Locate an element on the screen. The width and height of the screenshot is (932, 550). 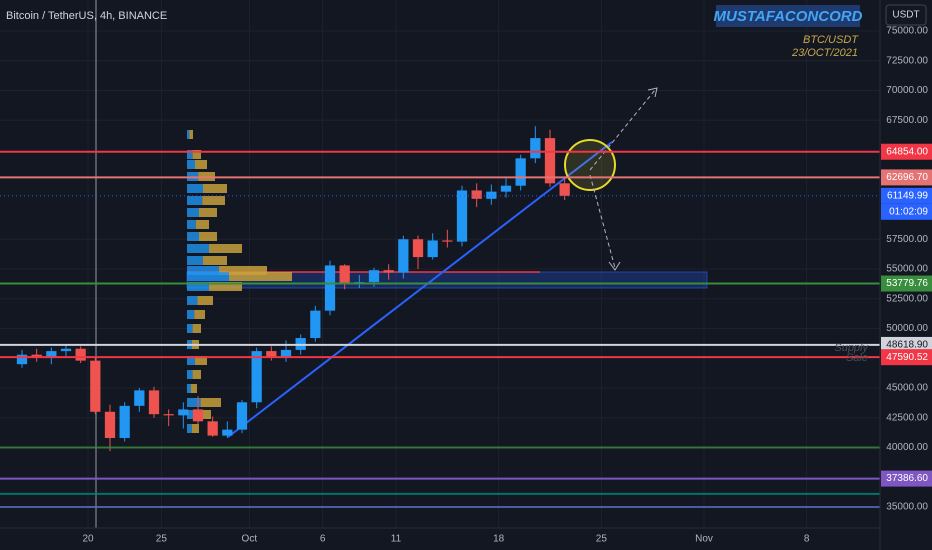
highlight-circle is located at coordinates (590, 165).